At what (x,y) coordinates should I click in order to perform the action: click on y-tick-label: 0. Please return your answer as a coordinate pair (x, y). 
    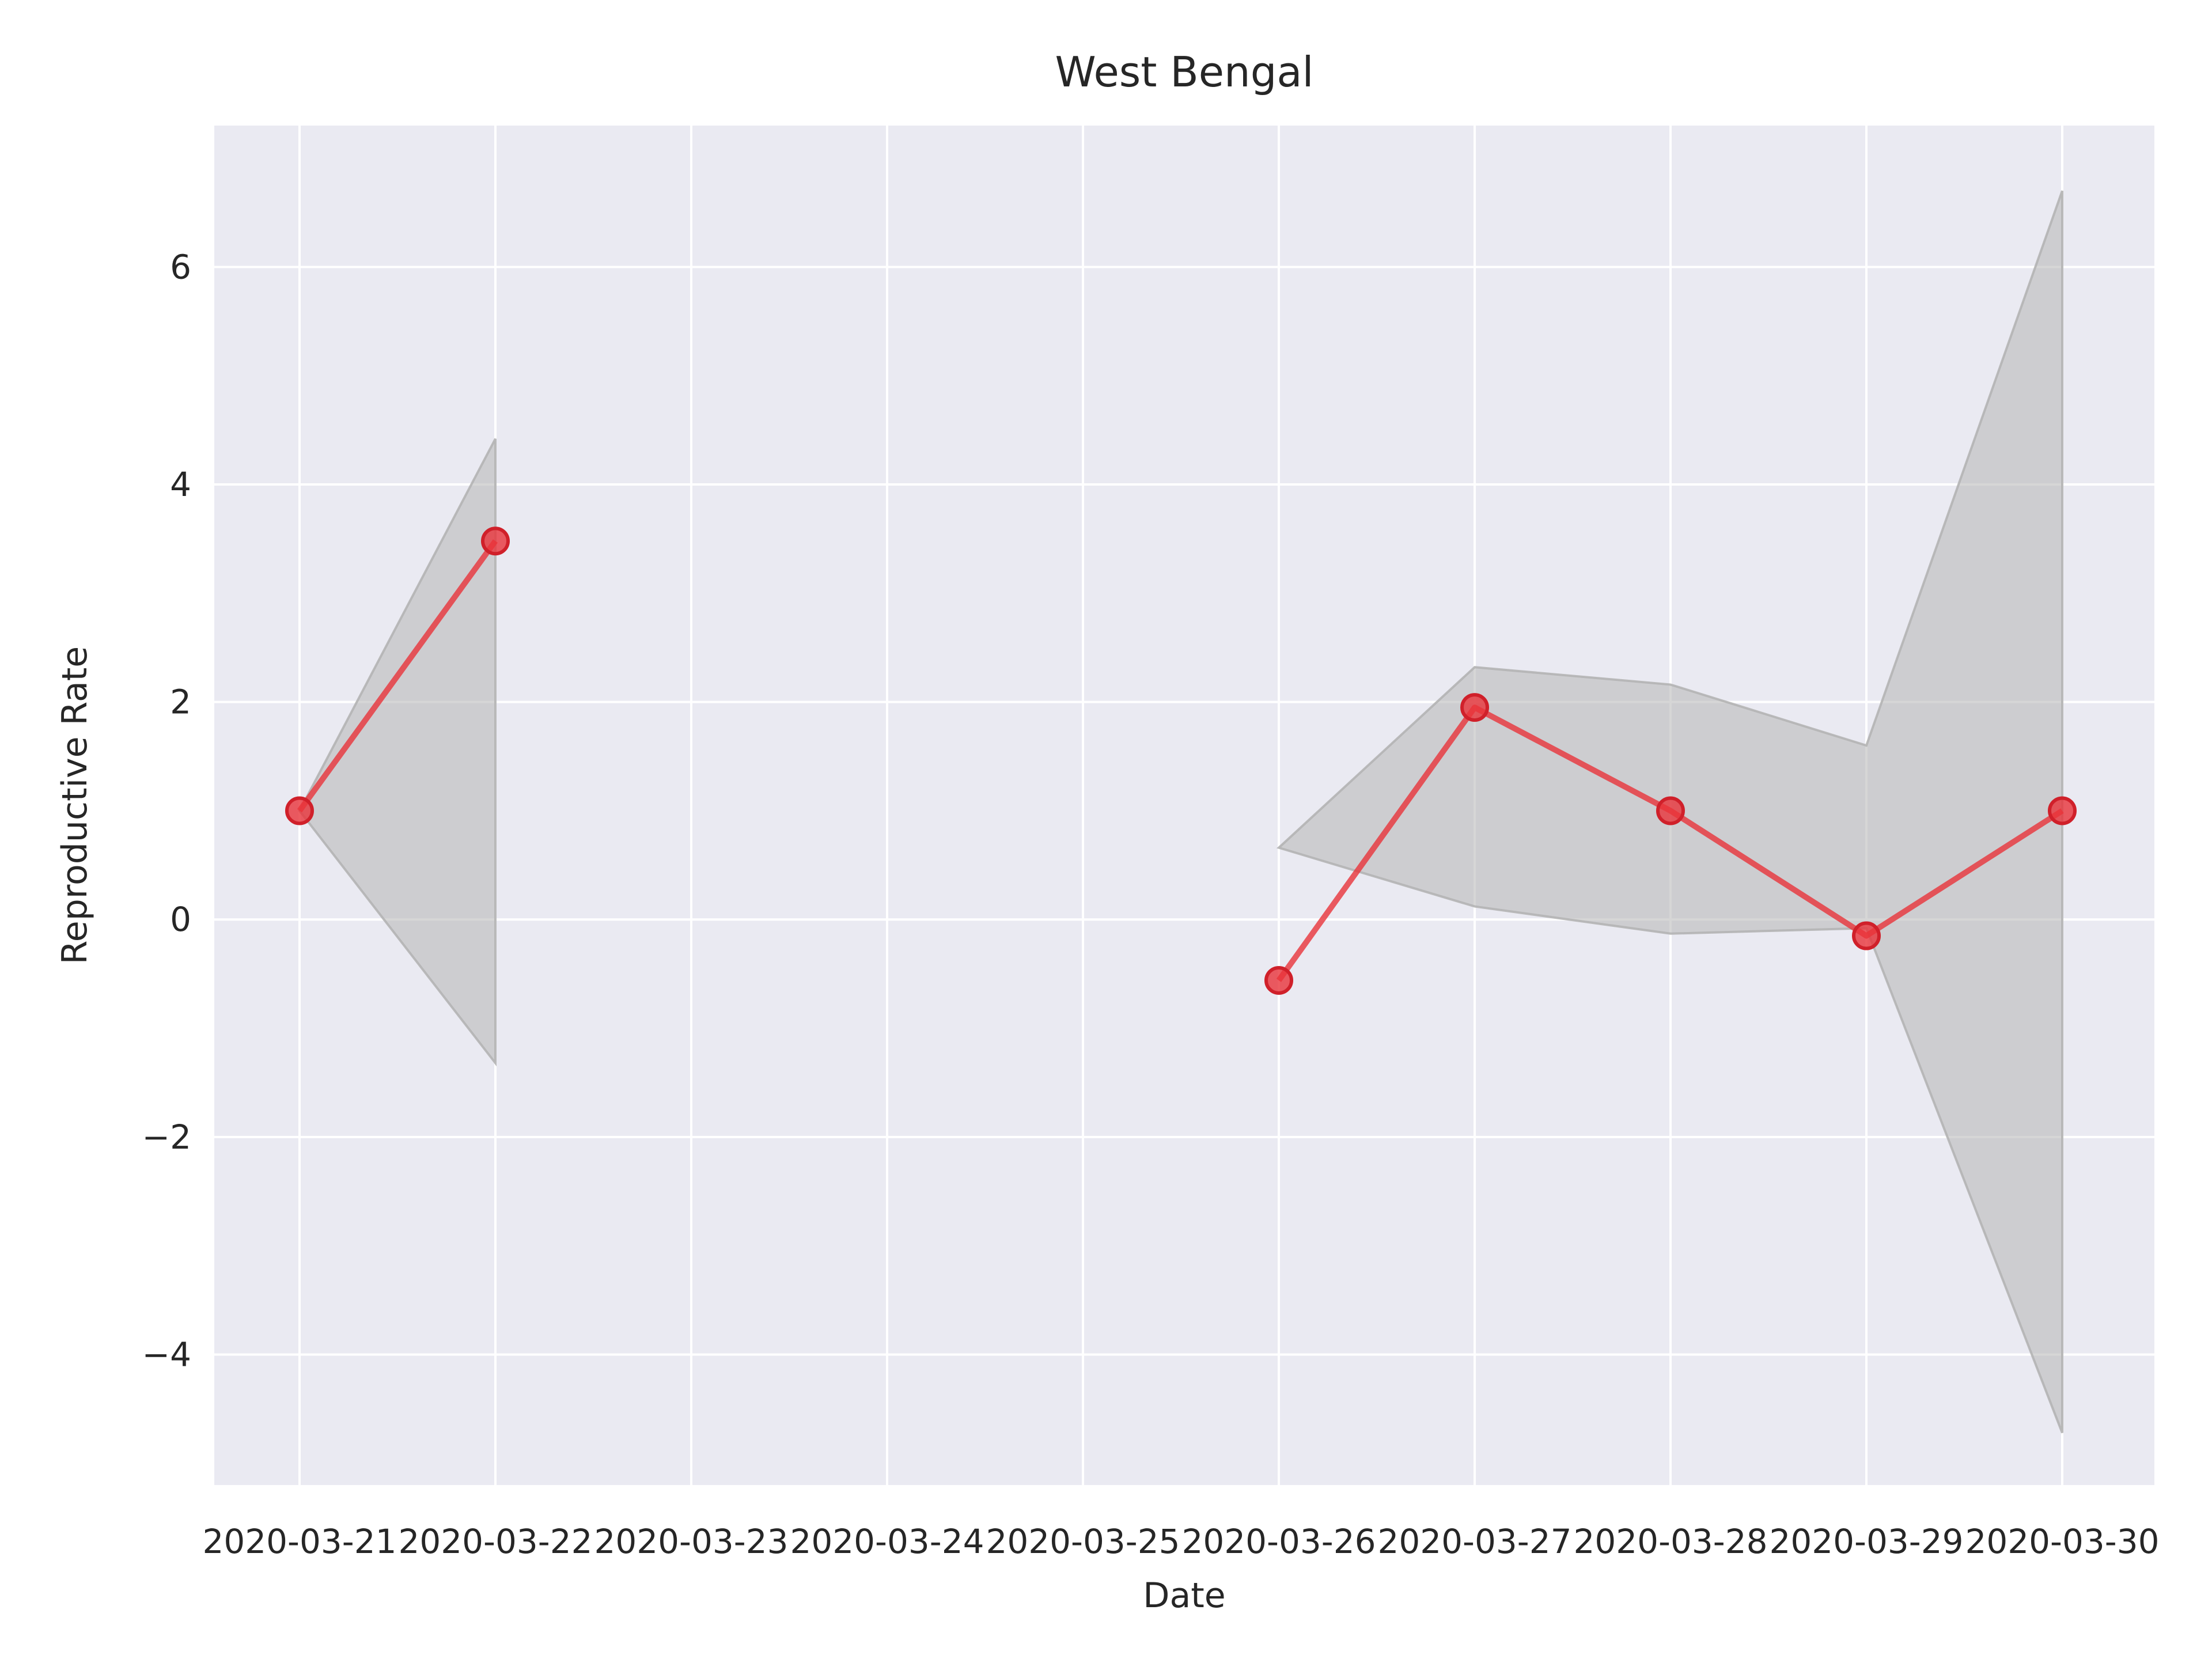
    Looking at the image, I should click on (180, 919).